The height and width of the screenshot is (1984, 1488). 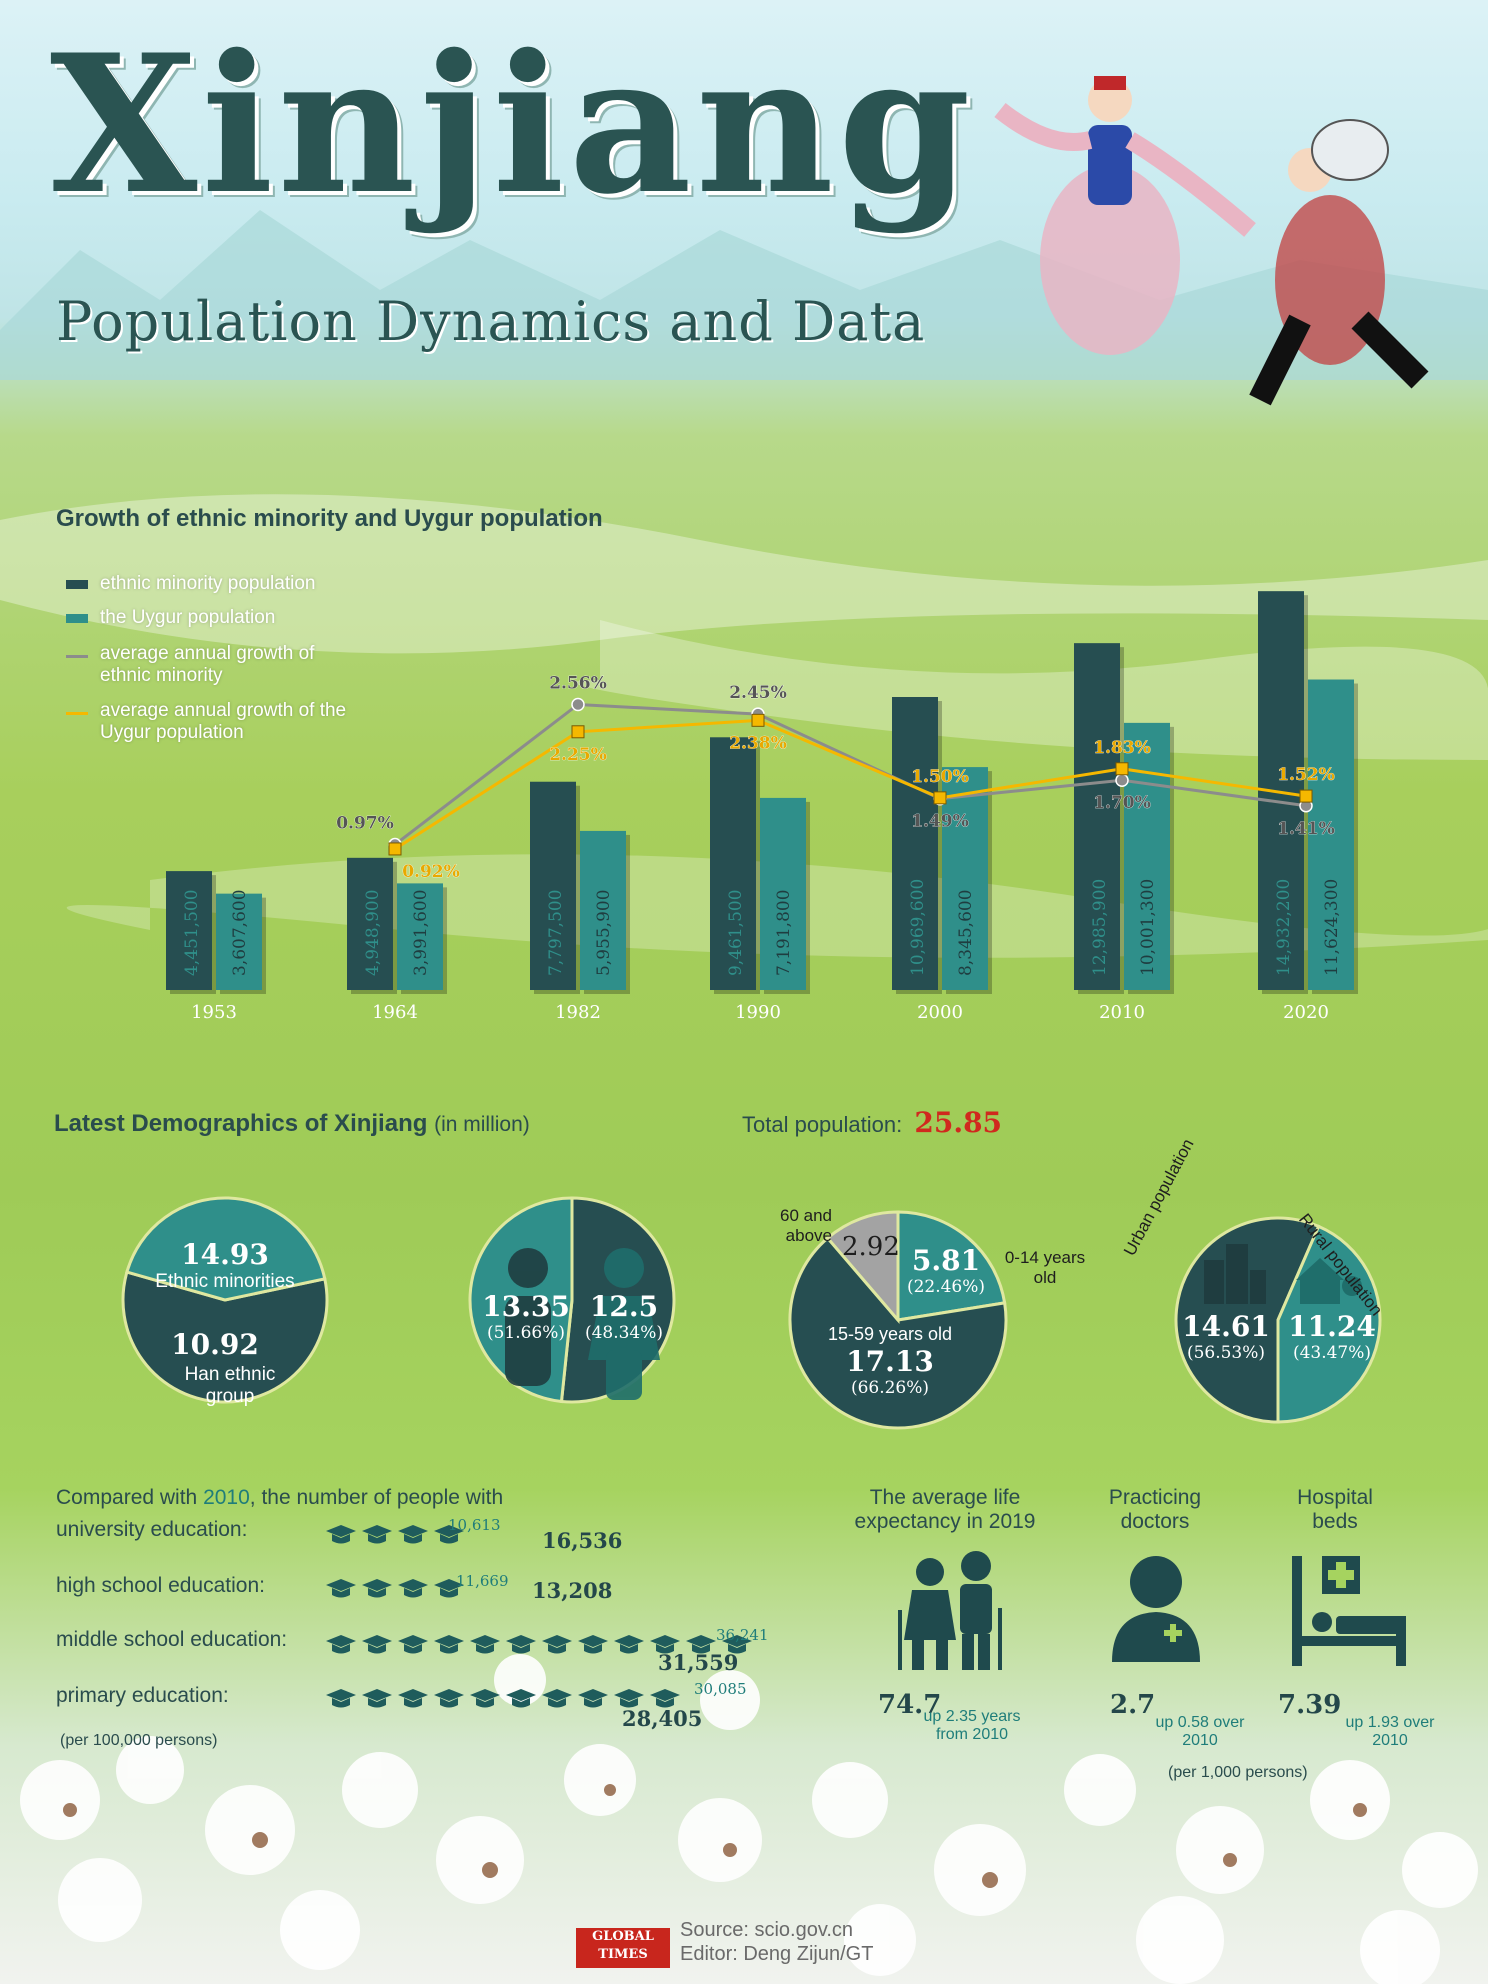 I want to click on bar-value-label-ethnic: 10,969,600, so click(x=918, y=927).